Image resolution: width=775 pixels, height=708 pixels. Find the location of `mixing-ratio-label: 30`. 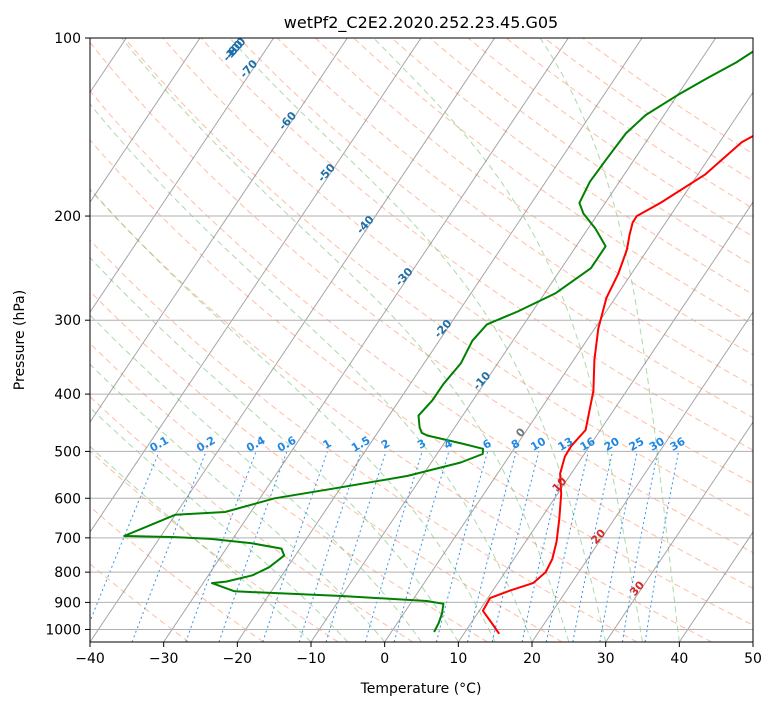

mixing-ratio-label: 30 is located at coordinates (657, 444).